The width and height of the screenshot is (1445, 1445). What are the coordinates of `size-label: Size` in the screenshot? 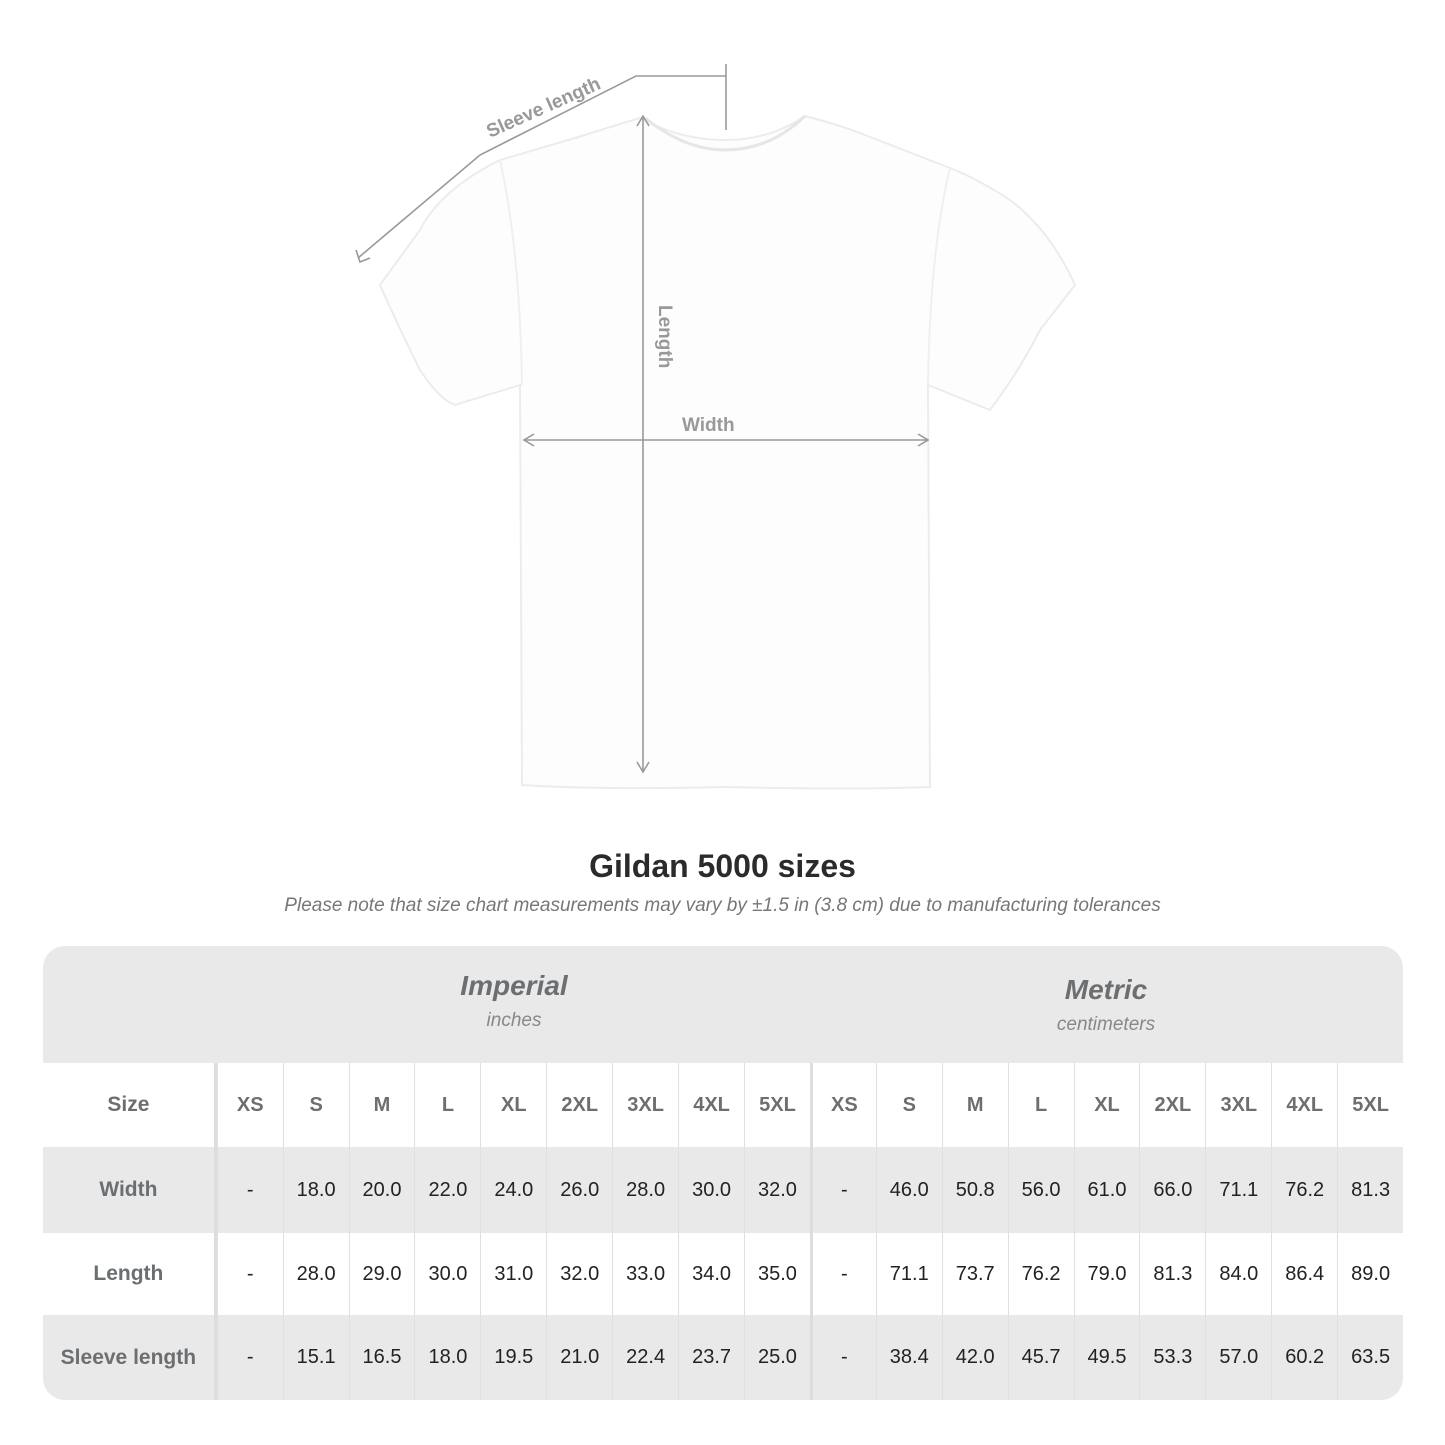 It's located at (130, 1105).